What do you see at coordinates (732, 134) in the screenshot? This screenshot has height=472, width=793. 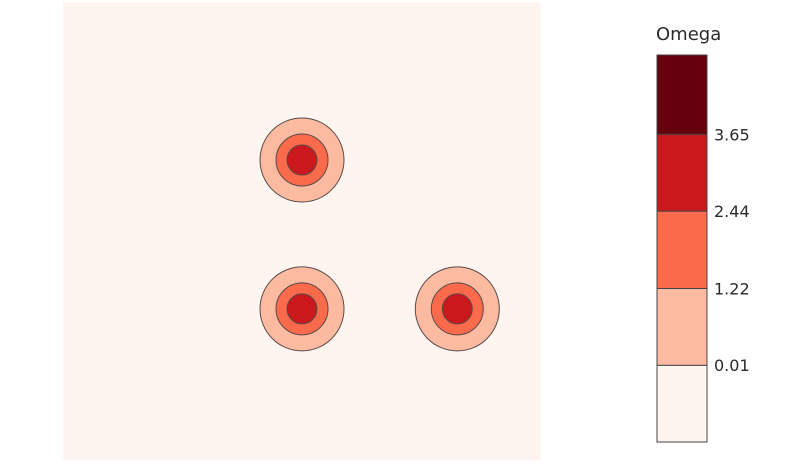 I see `colorbar-tick-label: 3.65` at bounding box center [732, 134].